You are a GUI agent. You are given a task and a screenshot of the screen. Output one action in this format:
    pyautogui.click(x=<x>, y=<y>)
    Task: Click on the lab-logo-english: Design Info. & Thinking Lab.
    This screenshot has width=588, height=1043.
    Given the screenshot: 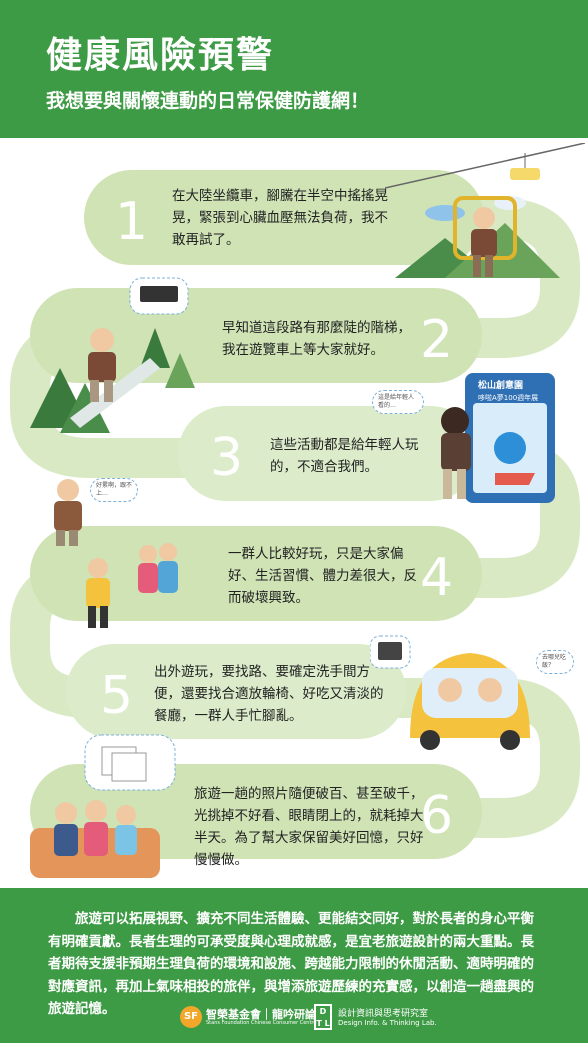 What is the action you would take?
    pyautogui.click(x=387, y=1023)
    